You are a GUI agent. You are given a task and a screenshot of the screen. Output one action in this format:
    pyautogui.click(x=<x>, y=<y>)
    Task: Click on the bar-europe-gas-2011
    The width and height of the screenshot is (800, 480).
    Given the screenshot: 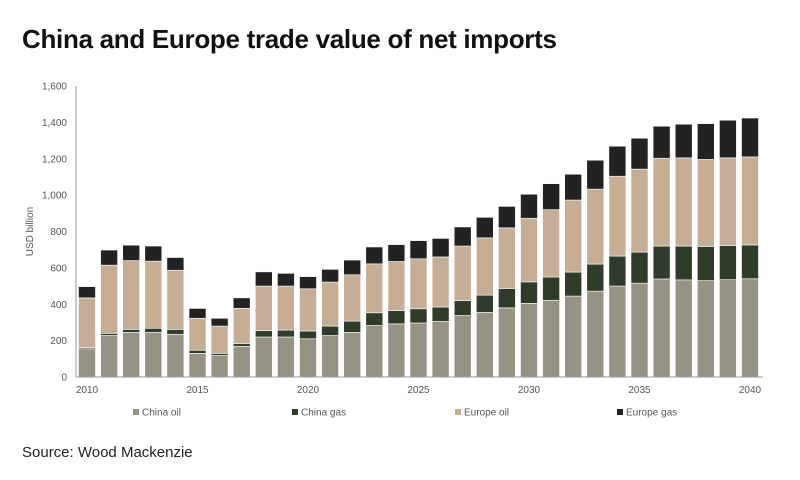 What is the action you would take?
    pyautogui.click(x=109, y=257)
    